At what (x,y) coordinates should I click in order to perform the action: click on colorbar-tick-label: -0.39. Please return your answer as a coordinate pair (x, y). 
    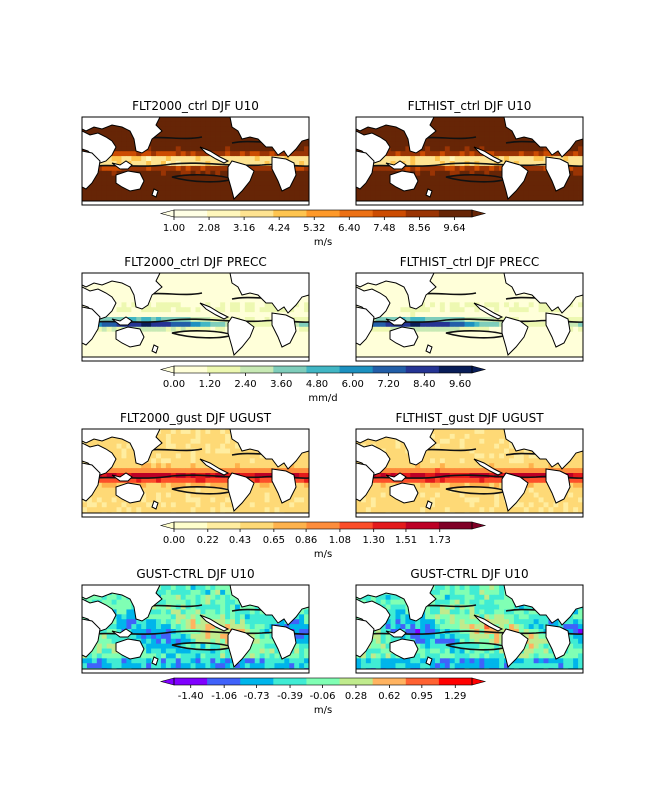
    Looking at the image, I should click on (290, 696).